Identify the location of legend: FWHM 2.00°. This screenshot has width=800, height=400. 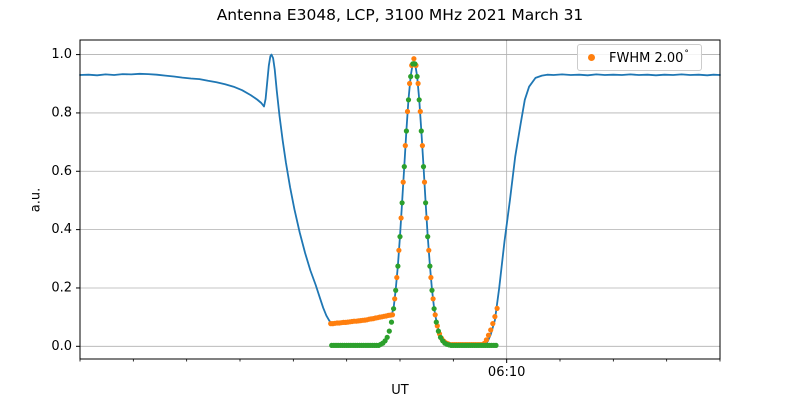
(639, 57).